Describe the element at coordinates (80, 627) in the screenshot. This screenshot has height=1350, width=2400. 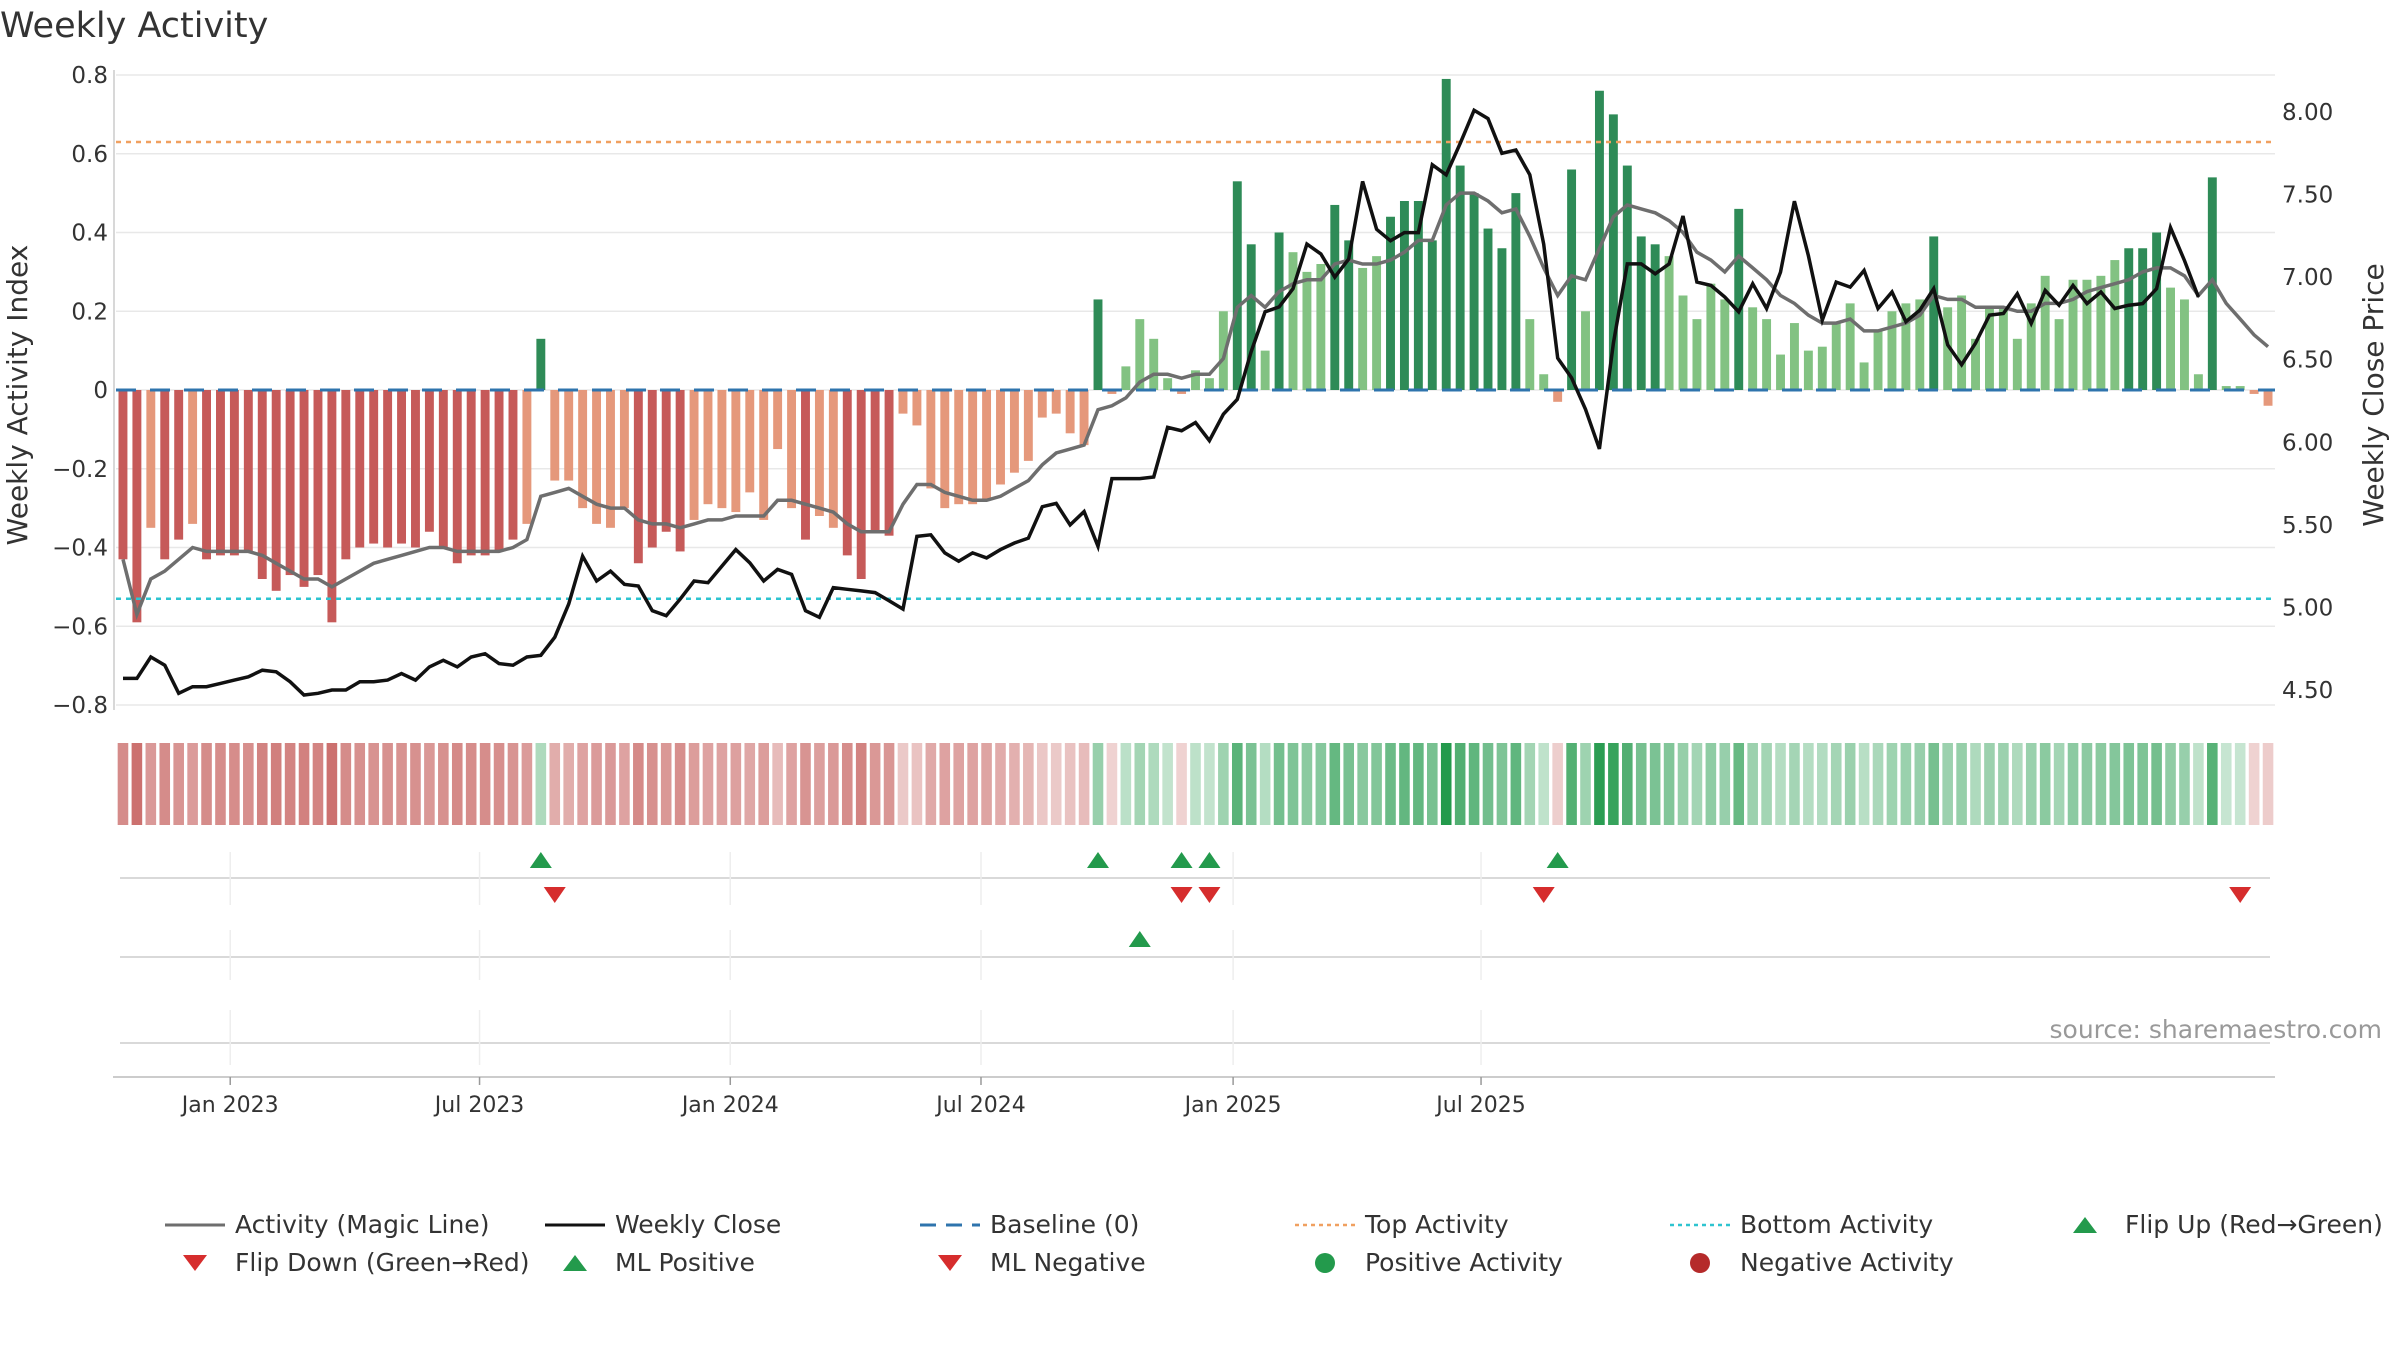
I see `y-tick-label: −0.6` at that location.